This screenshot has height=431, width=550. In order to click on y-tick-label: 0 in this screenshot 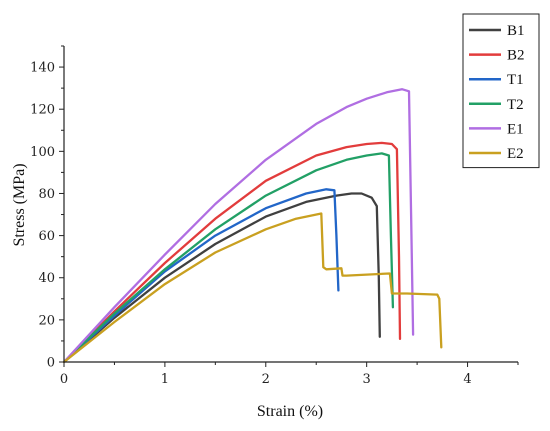, I will do `click(51, 363)`.